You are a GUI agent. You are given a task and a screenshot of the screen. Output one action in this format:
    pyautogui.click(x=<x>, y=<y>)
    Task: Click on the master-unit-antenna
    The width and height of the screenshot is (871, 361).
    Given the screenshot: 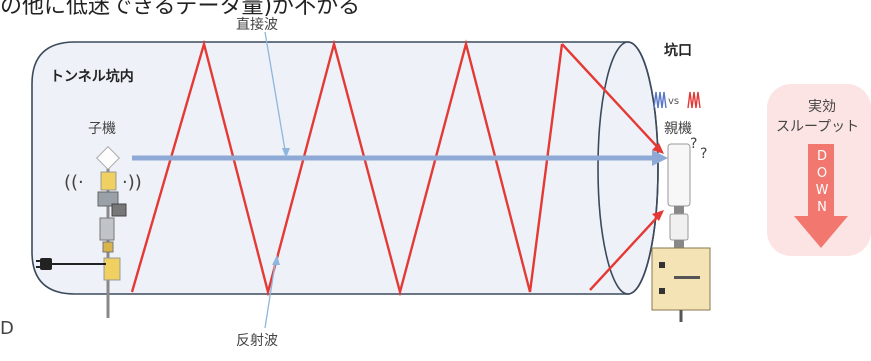 What is the action you would take?
    pyautogui.click(x=679, y=175)
    